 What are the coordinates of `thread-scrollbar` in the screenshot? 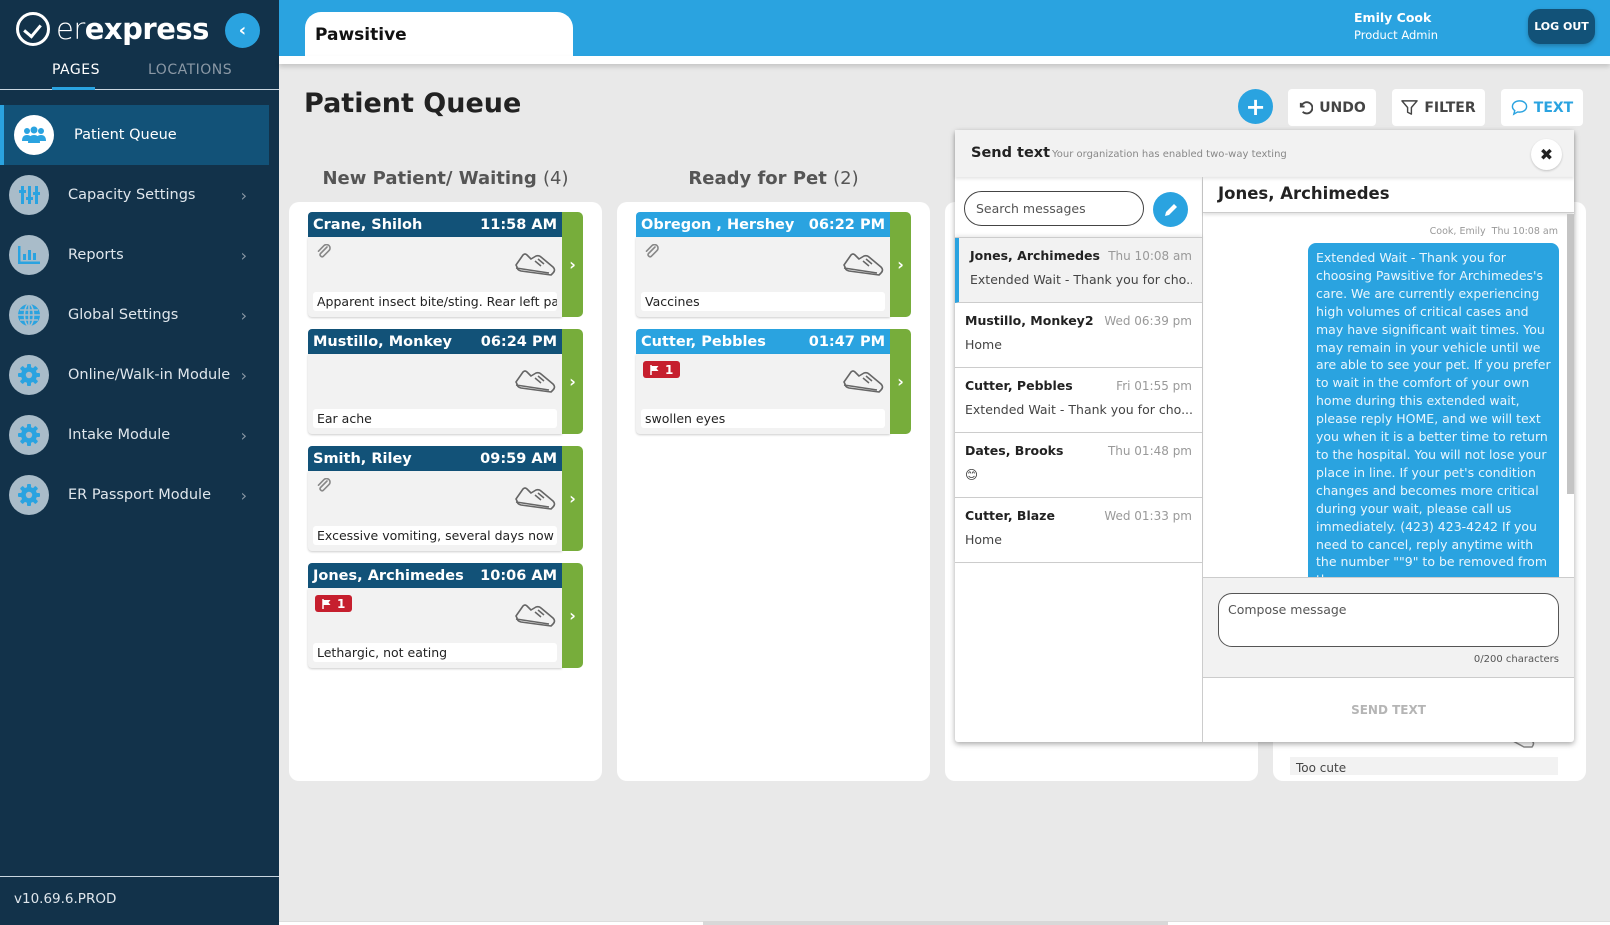 It's located at (1570, 354).